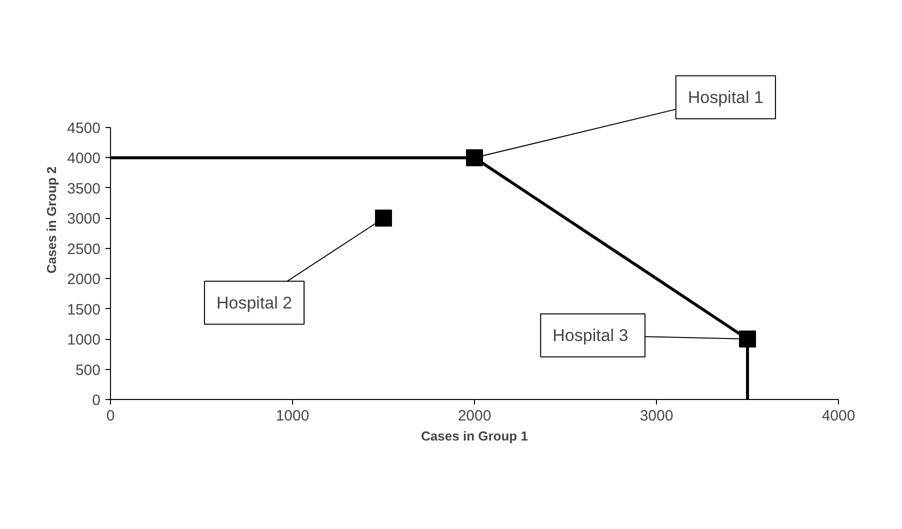 This screenshot has height=529, width=902. Describe the element at coordinates (254, 302) in the screenshot. I see `annotation: Hospital 2` at that location.